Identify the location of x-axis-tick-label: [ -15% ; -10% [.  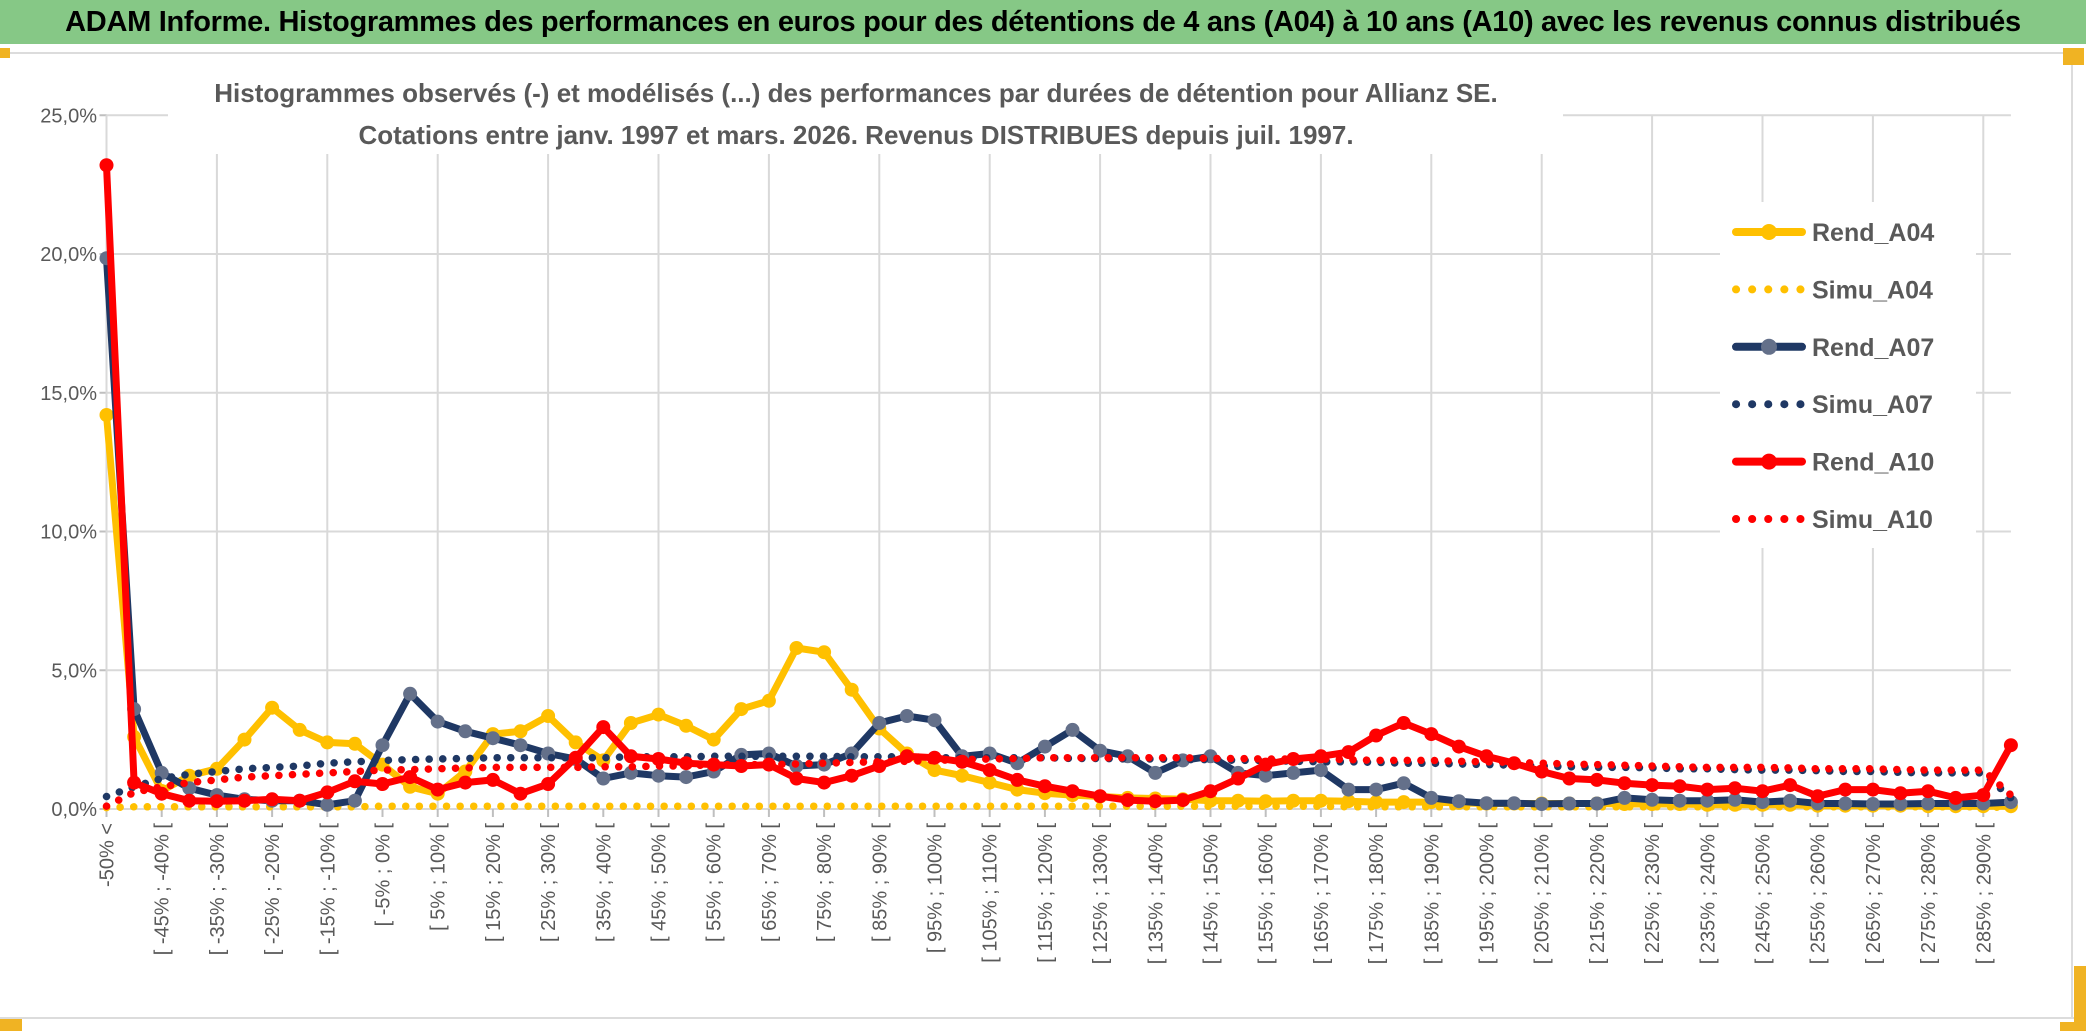
(328, 889).